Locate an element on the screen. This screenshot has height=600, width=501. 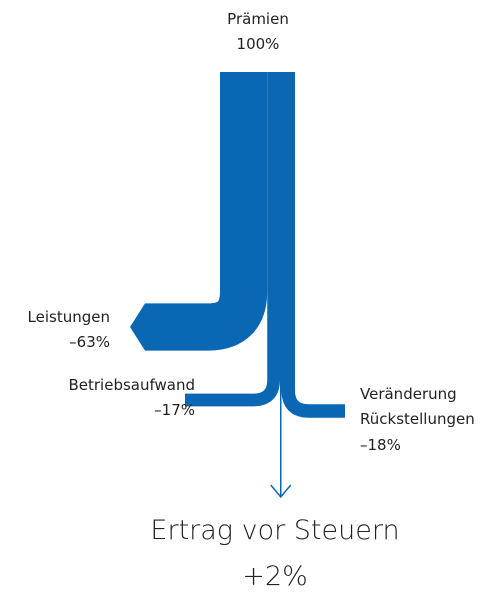
flow-value: –18% is located at coordinates (380, 445).